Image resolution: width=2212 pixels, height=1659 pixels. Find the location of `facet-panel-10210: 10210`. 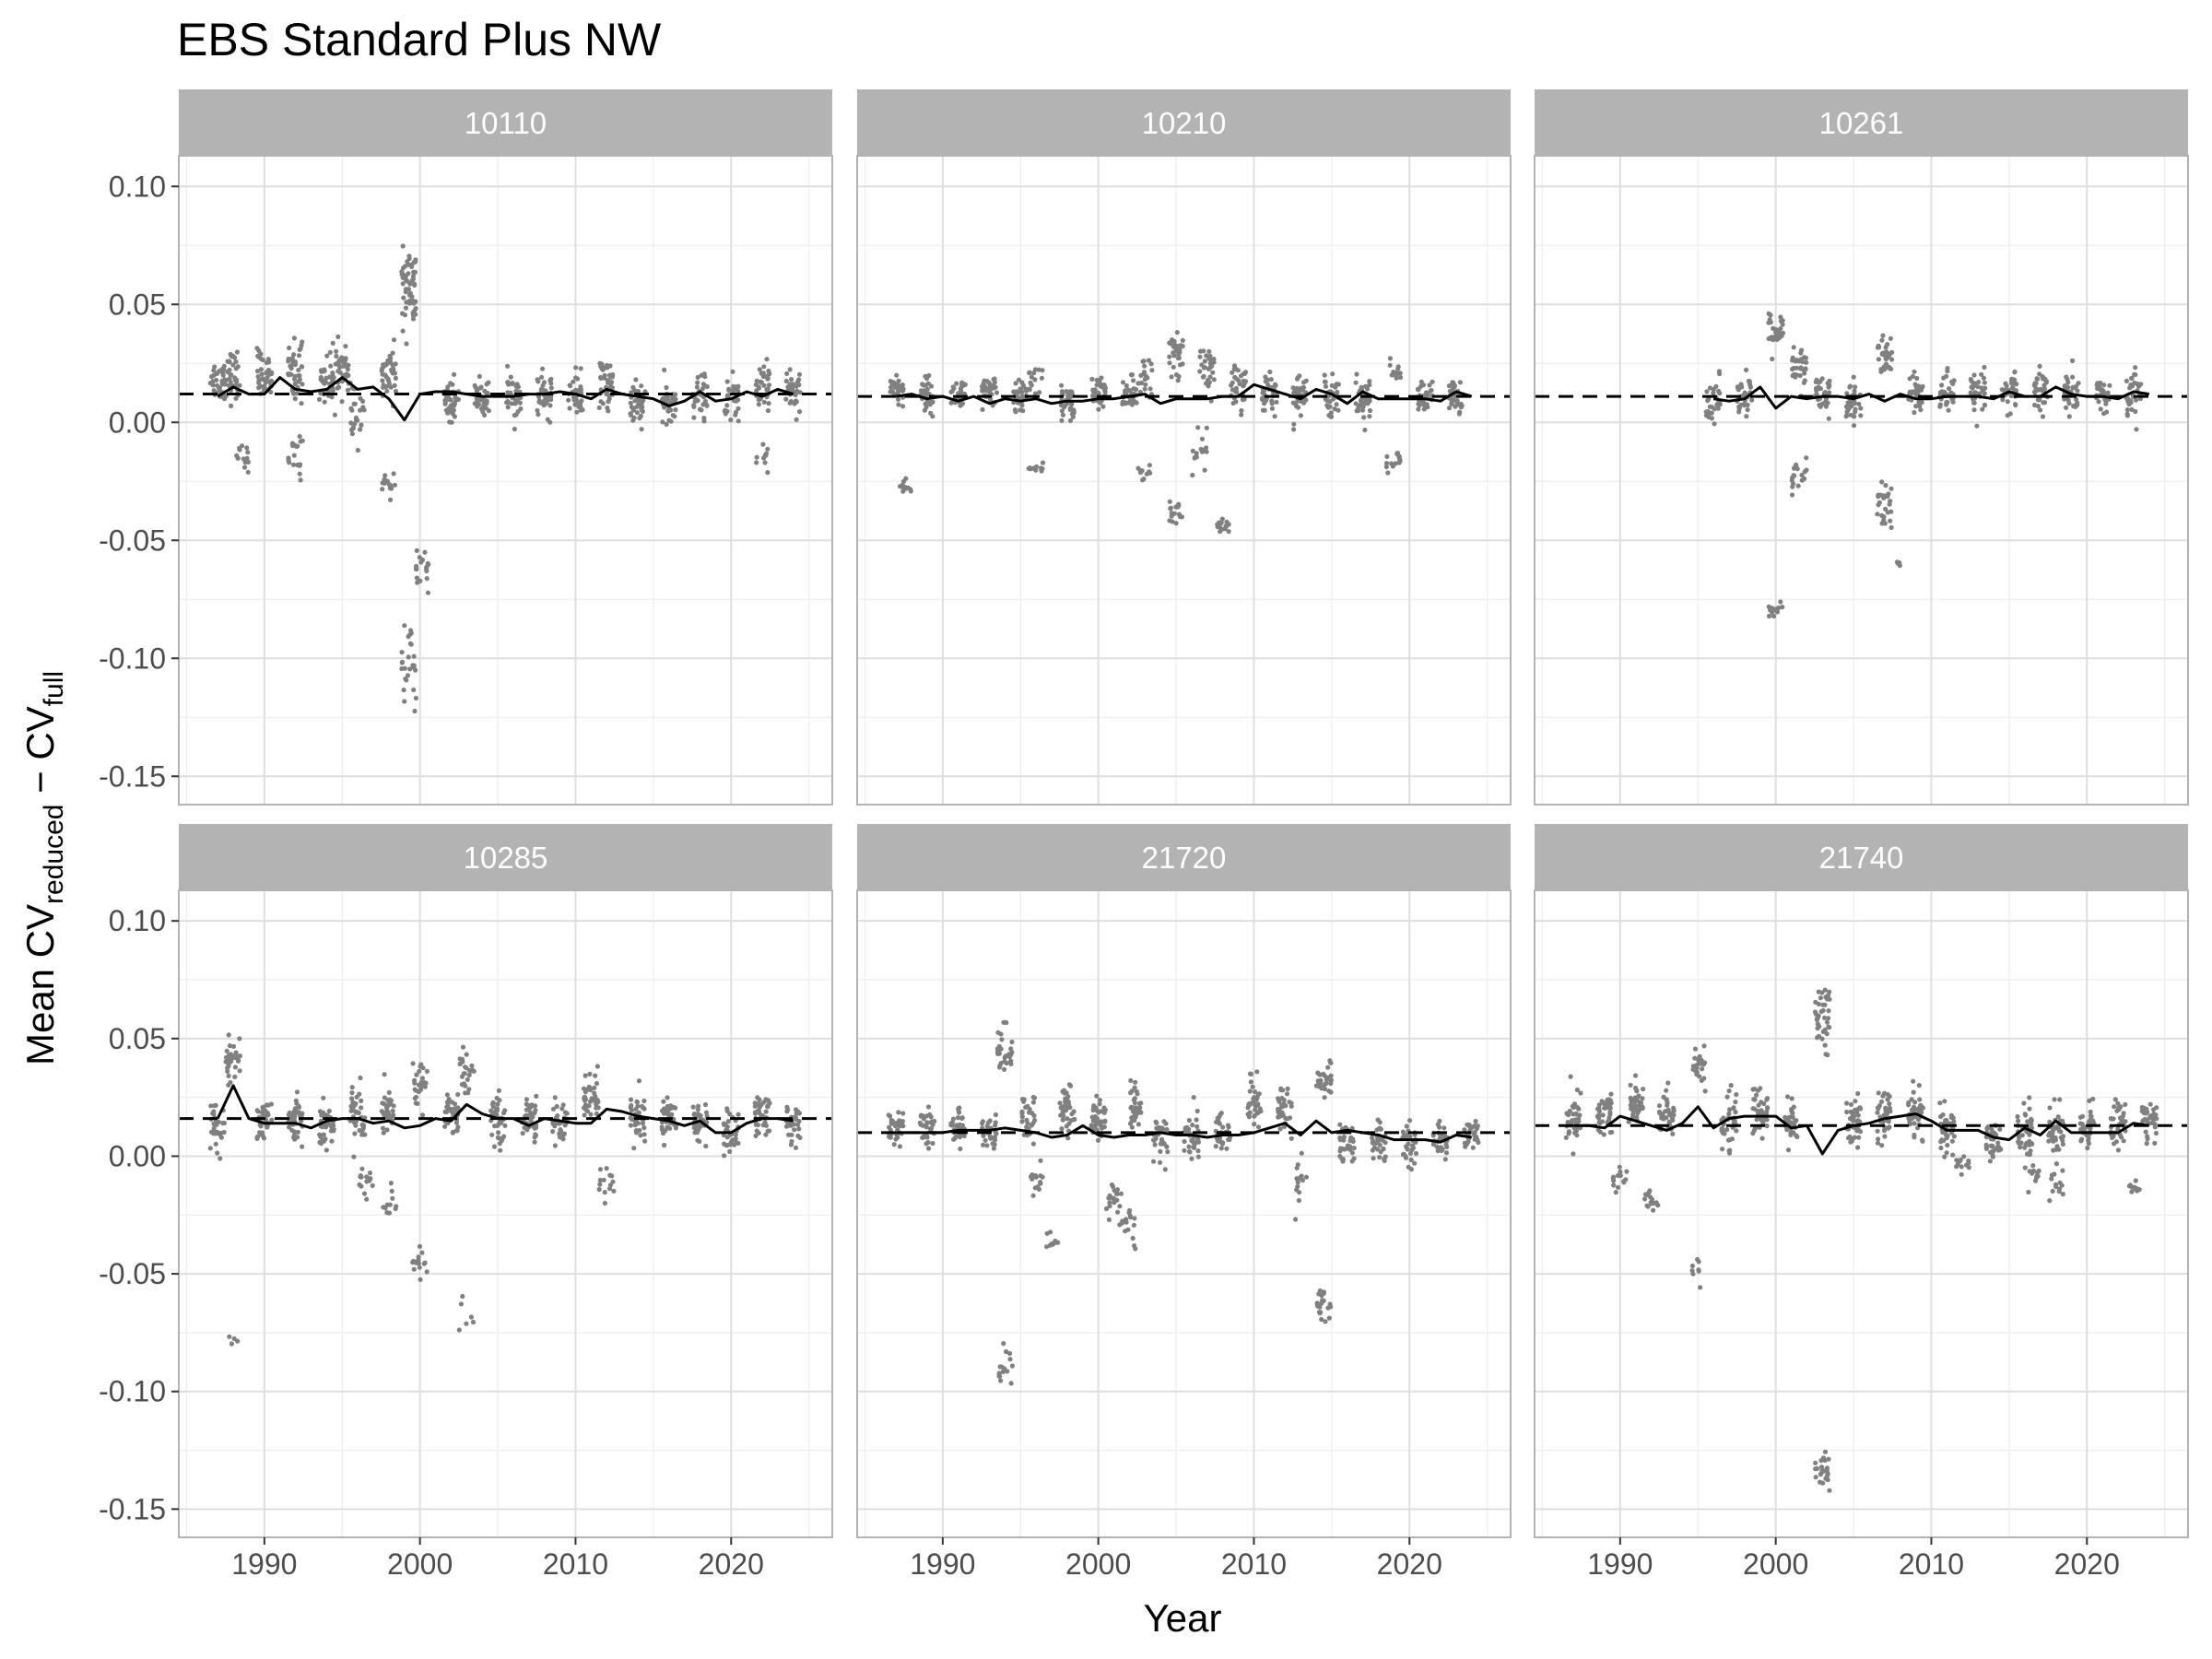

facet-panel-10210: 10210 is located at coordinates (1184, 447).